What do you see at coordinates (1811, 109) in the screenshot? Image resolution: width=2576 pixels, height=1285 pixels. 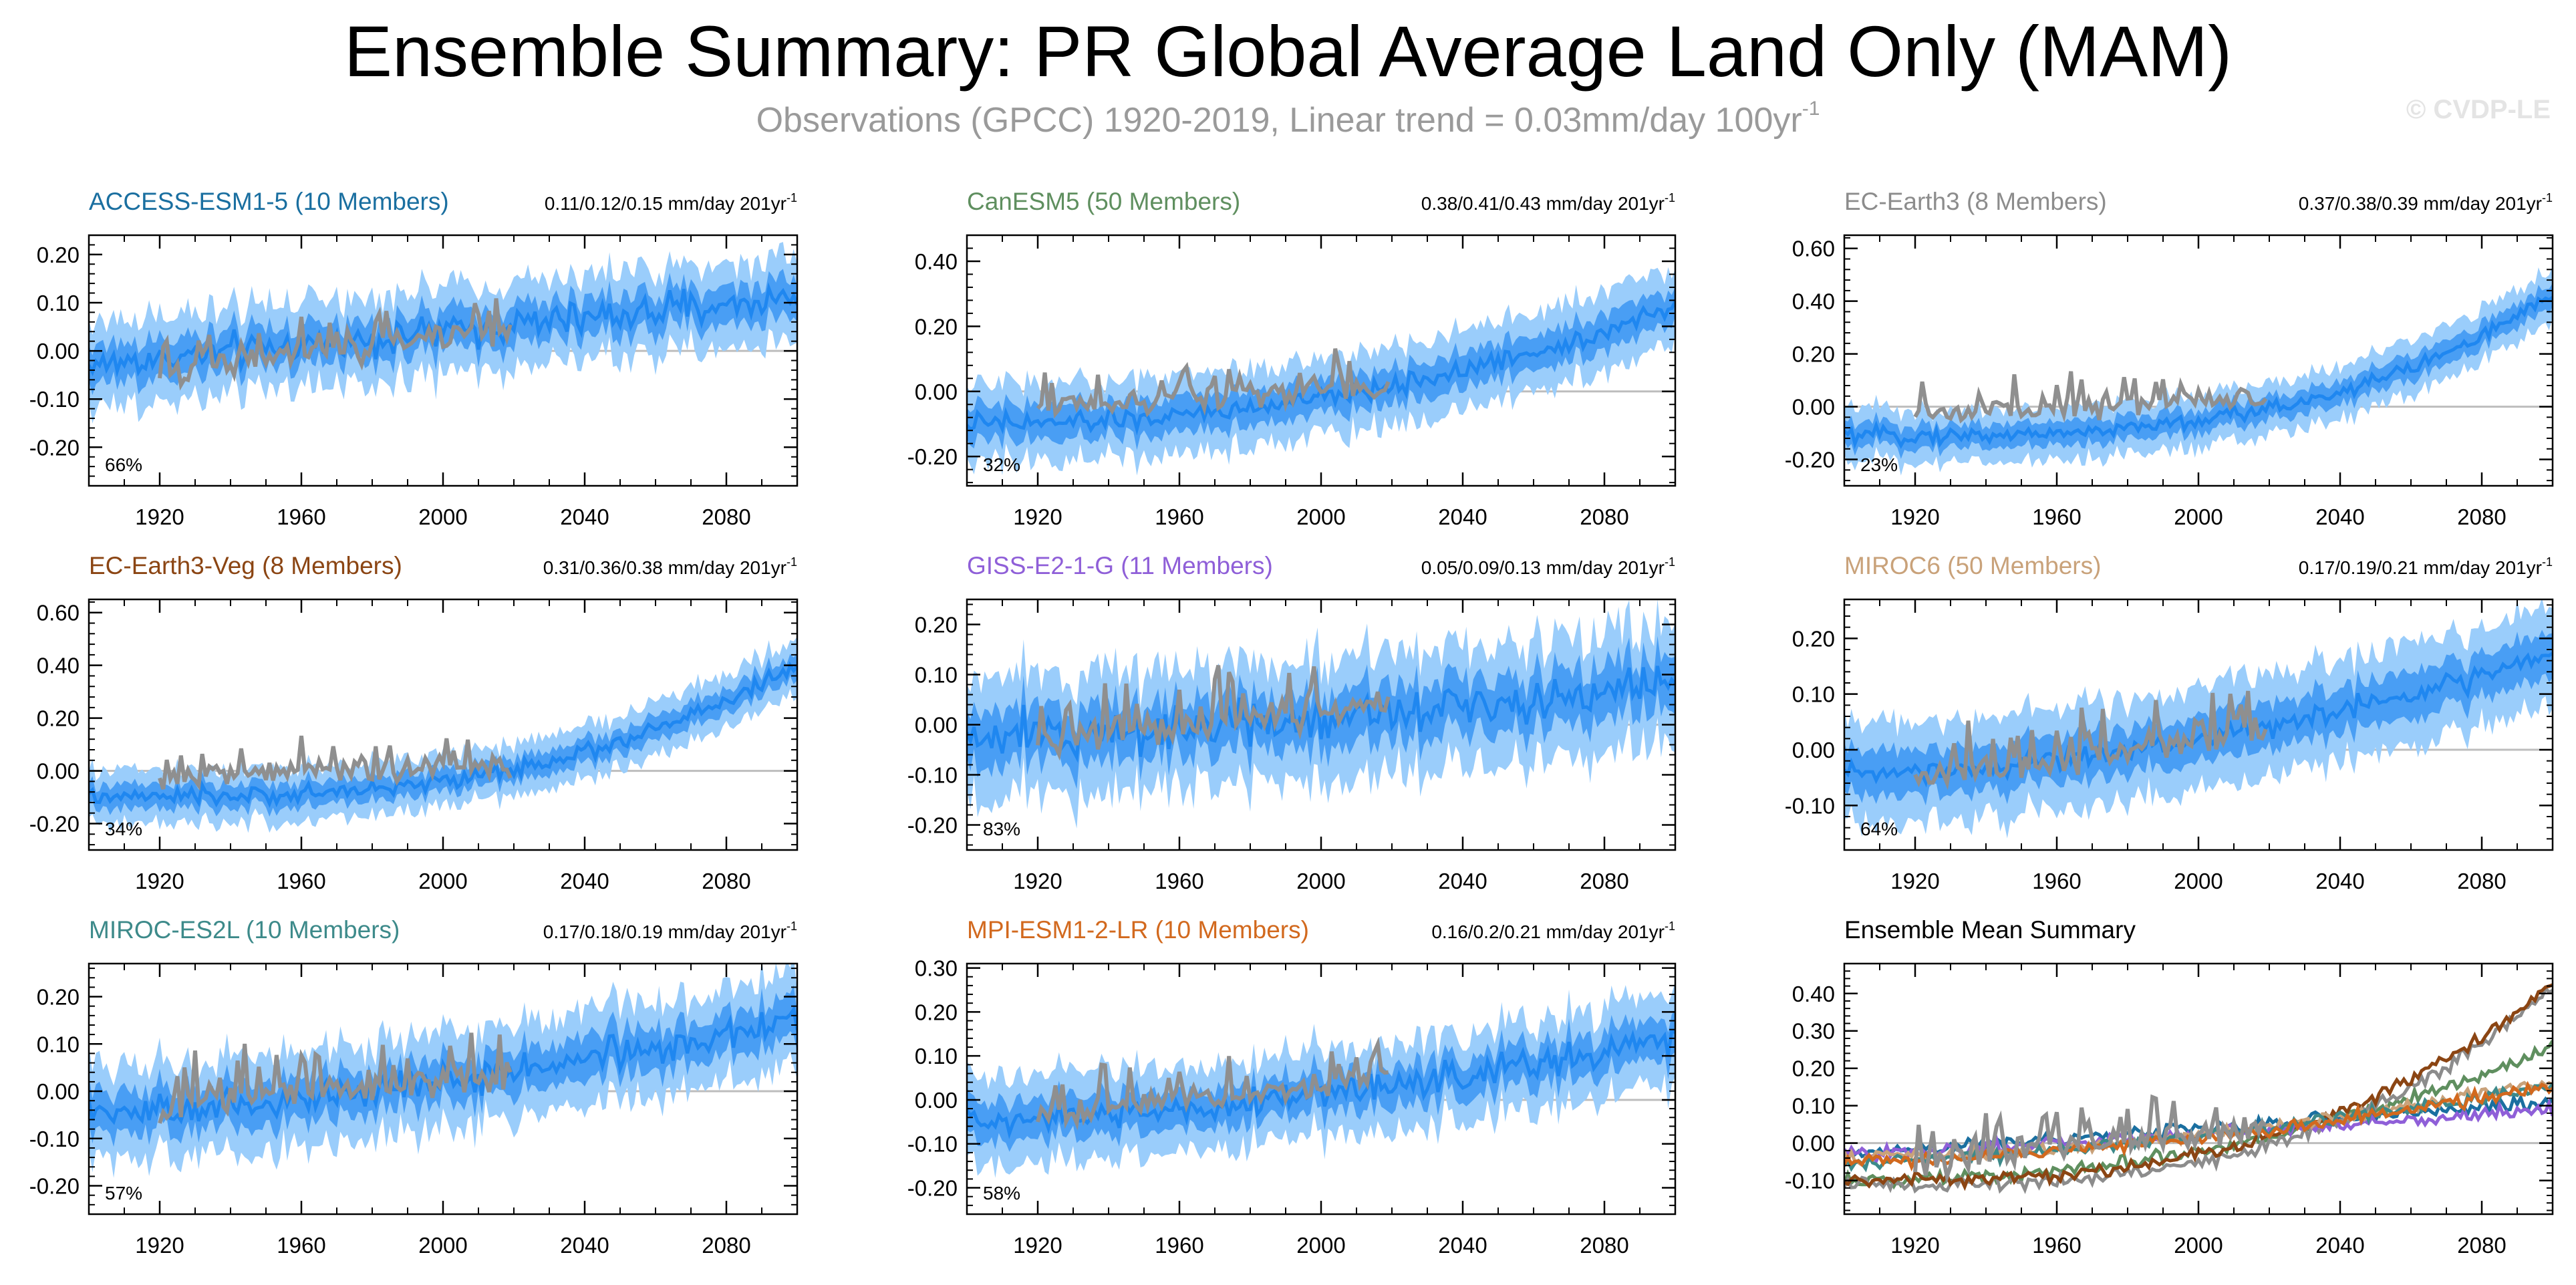 I see `subtitle-superscript: -1` at bounding box center [1811, 109].